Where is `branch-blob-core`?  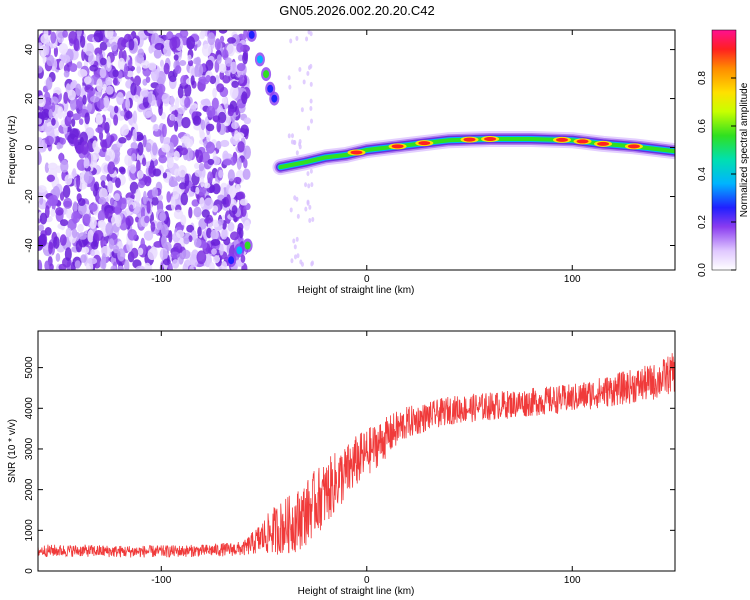
branch-blob-core is located at coordinates (251, 34).